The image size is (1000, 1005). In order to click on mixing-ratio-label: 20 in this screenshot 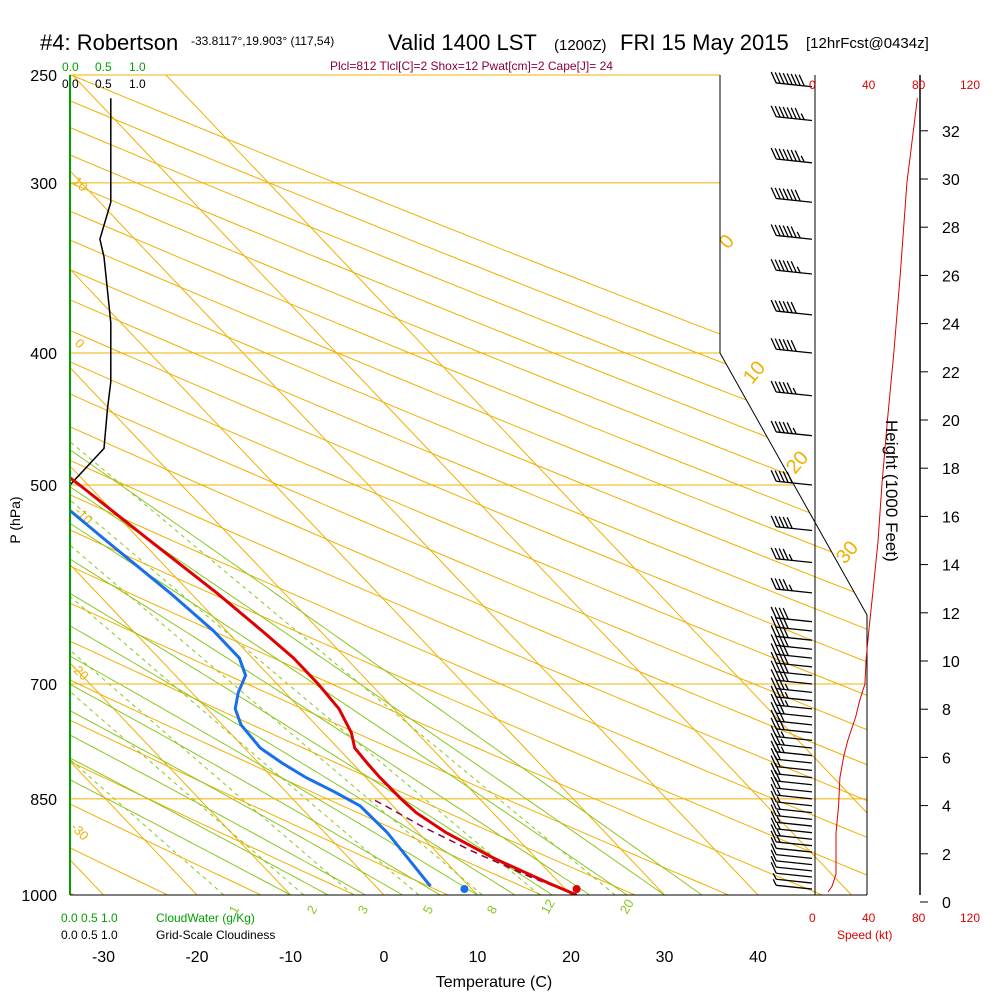, I will do `click(627, 906)`.